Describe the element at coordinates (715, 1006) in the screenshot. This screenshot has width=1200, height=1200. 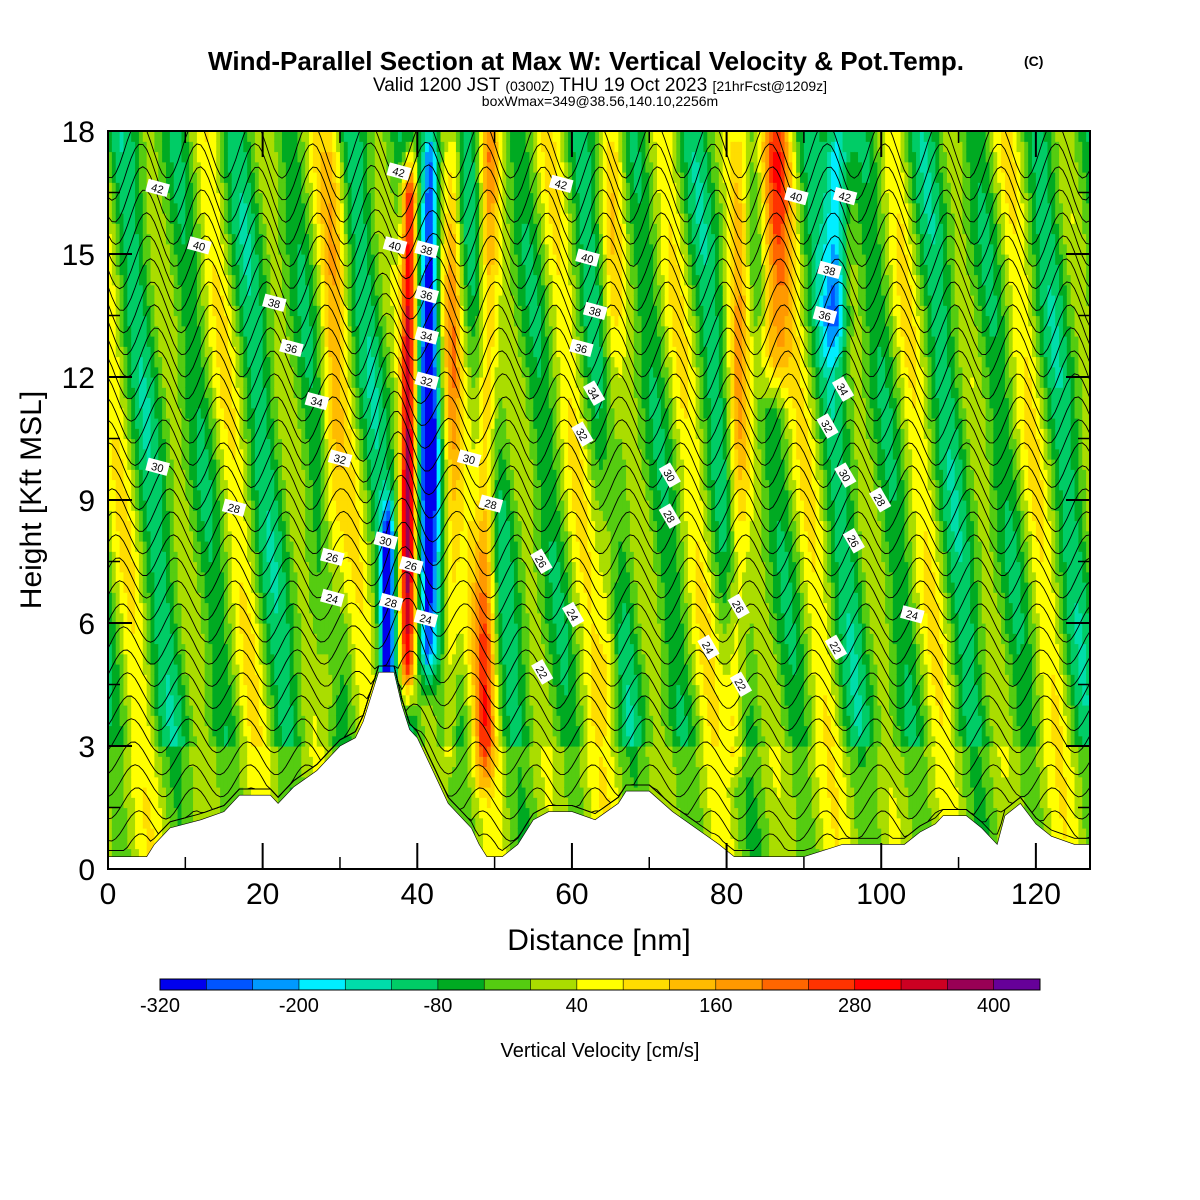
I see `colorbar-tick-label: 160` at that location.